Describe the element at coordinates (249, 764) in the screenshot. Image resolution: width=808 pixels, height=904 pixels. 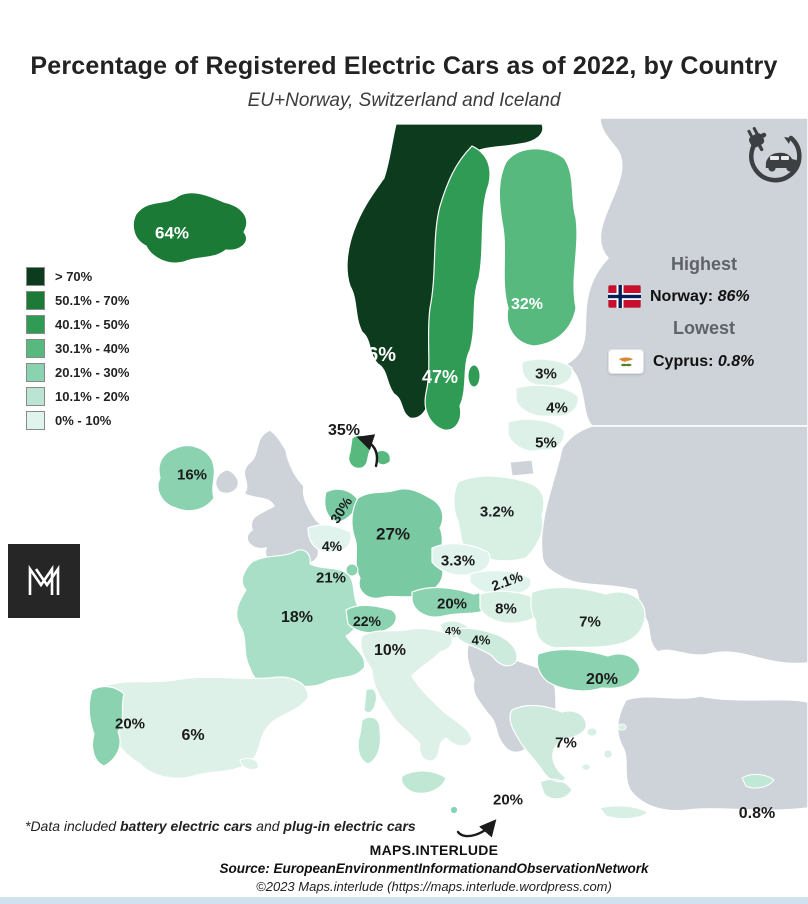
I see `country-shape-balearics` at that location.